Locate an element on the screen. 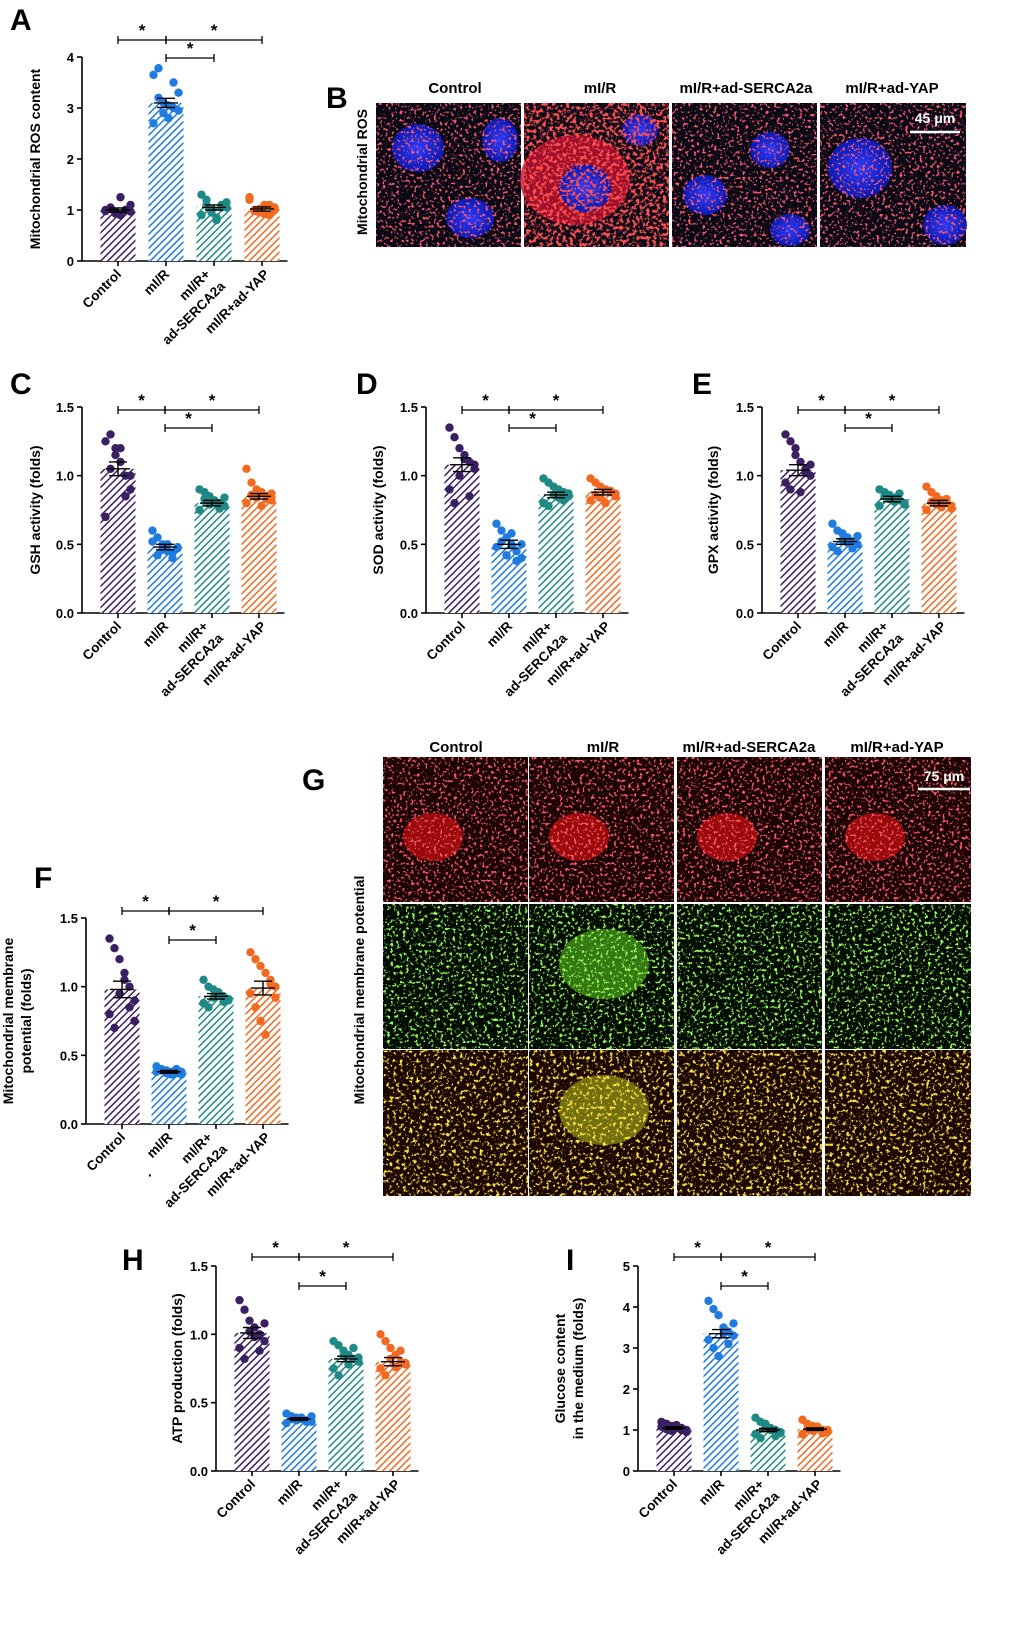 The height and width of the screenshot is (1641, 1020). y-tick-label: 1 is located at coordinates (626, 1430).